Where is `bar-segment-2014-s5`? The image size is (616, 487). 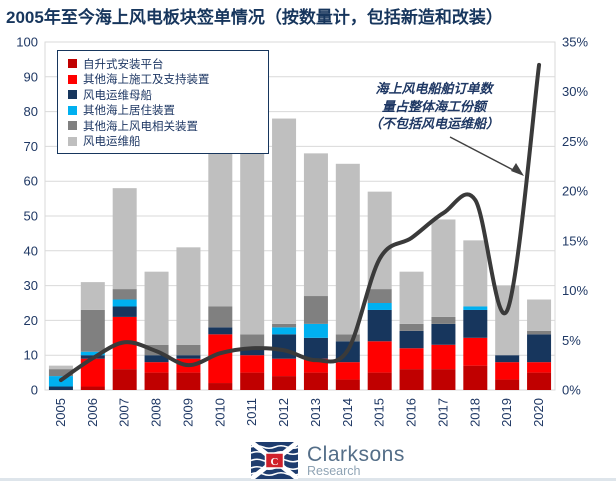
bar-segment-2014-s5 is located at coordinates (347, 249).